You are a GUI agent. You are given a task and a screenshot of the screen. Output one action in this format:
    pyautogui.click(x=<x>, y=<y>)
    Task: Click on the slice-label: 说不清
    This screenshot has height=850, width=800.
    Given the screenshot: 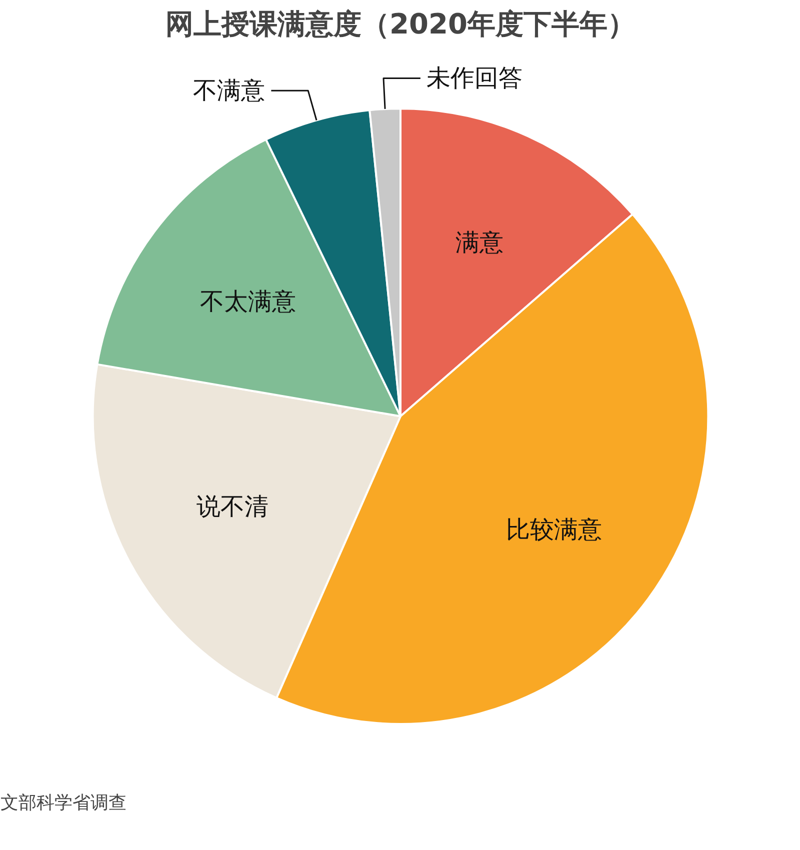 What is the action you would take?
    pyautogui.click(x=232, y=506)
    